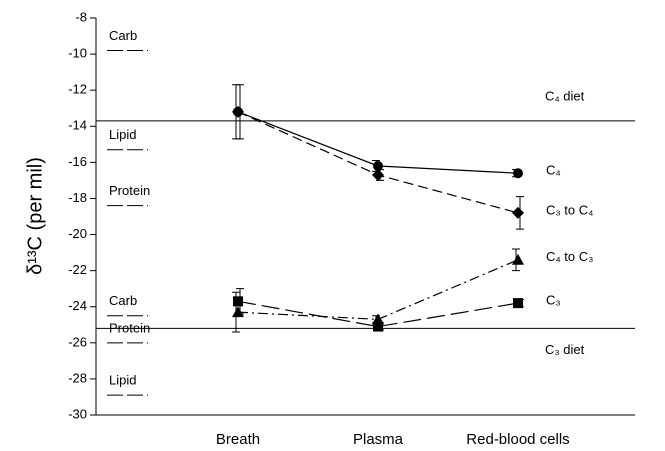  I want to click on legend-label: C₃ to C₄, so click(569, 209).